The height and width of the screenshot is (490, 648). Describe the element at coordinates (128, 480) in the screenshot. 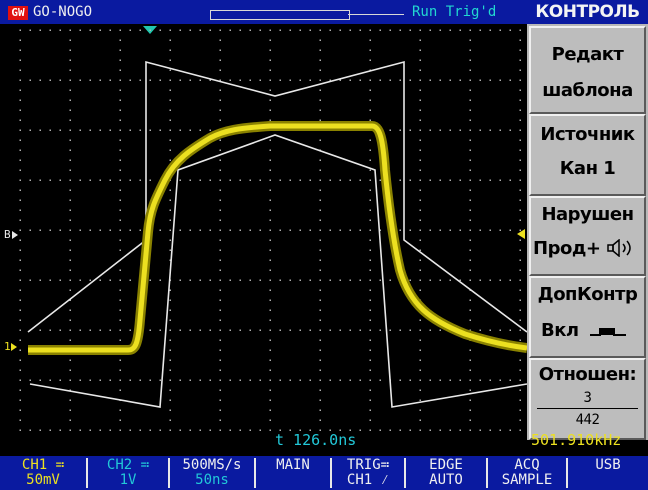

I see `ch2-status-volts: 1V` at that location.